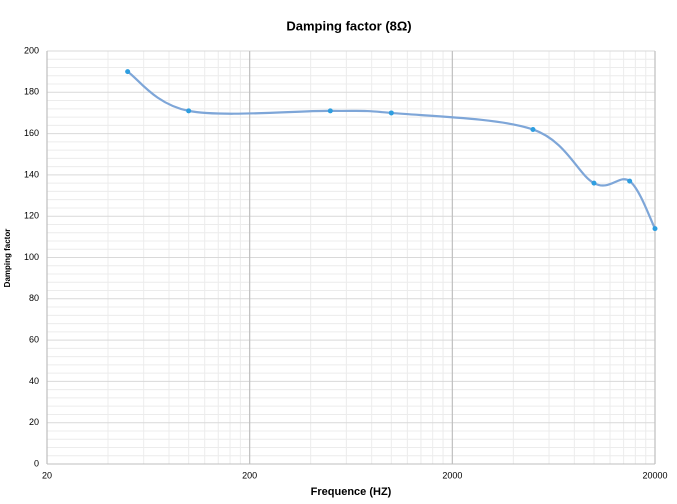  Describe the element at coordinates (31, 174) in the screenshot. I see `y-tick-label: 140` at that location.